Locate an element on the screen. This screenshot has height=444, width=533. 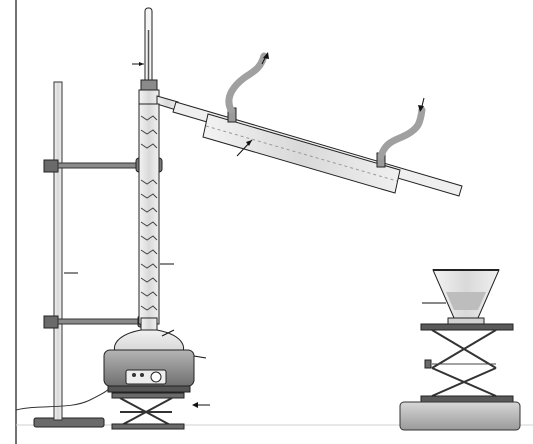
retort-stand is located at coordinates (62, 254).